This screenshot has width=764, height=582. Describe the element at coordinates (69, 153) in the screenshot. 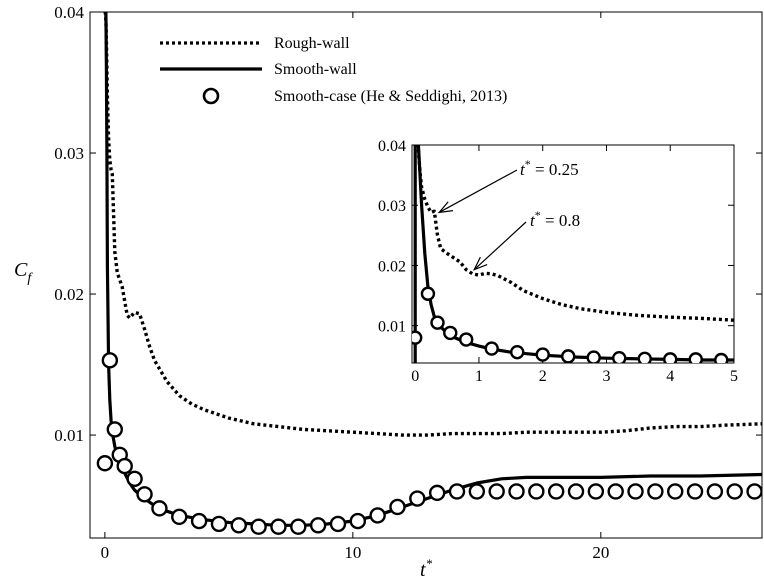

I see `main-y-tick-label: 0.03` at that location.